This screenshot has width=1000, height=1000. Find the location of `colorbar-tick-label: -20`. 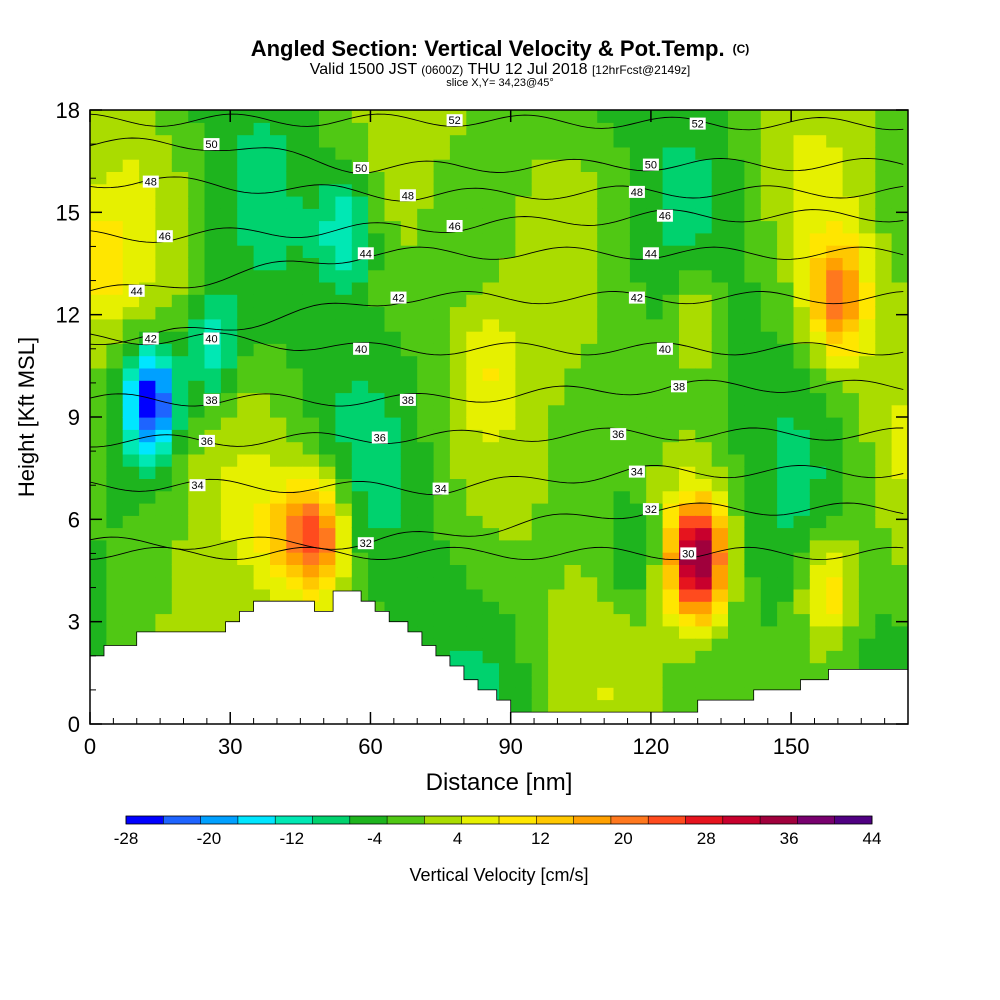

colorbar-tick-label: -20 is located at coordinates (209, 838).